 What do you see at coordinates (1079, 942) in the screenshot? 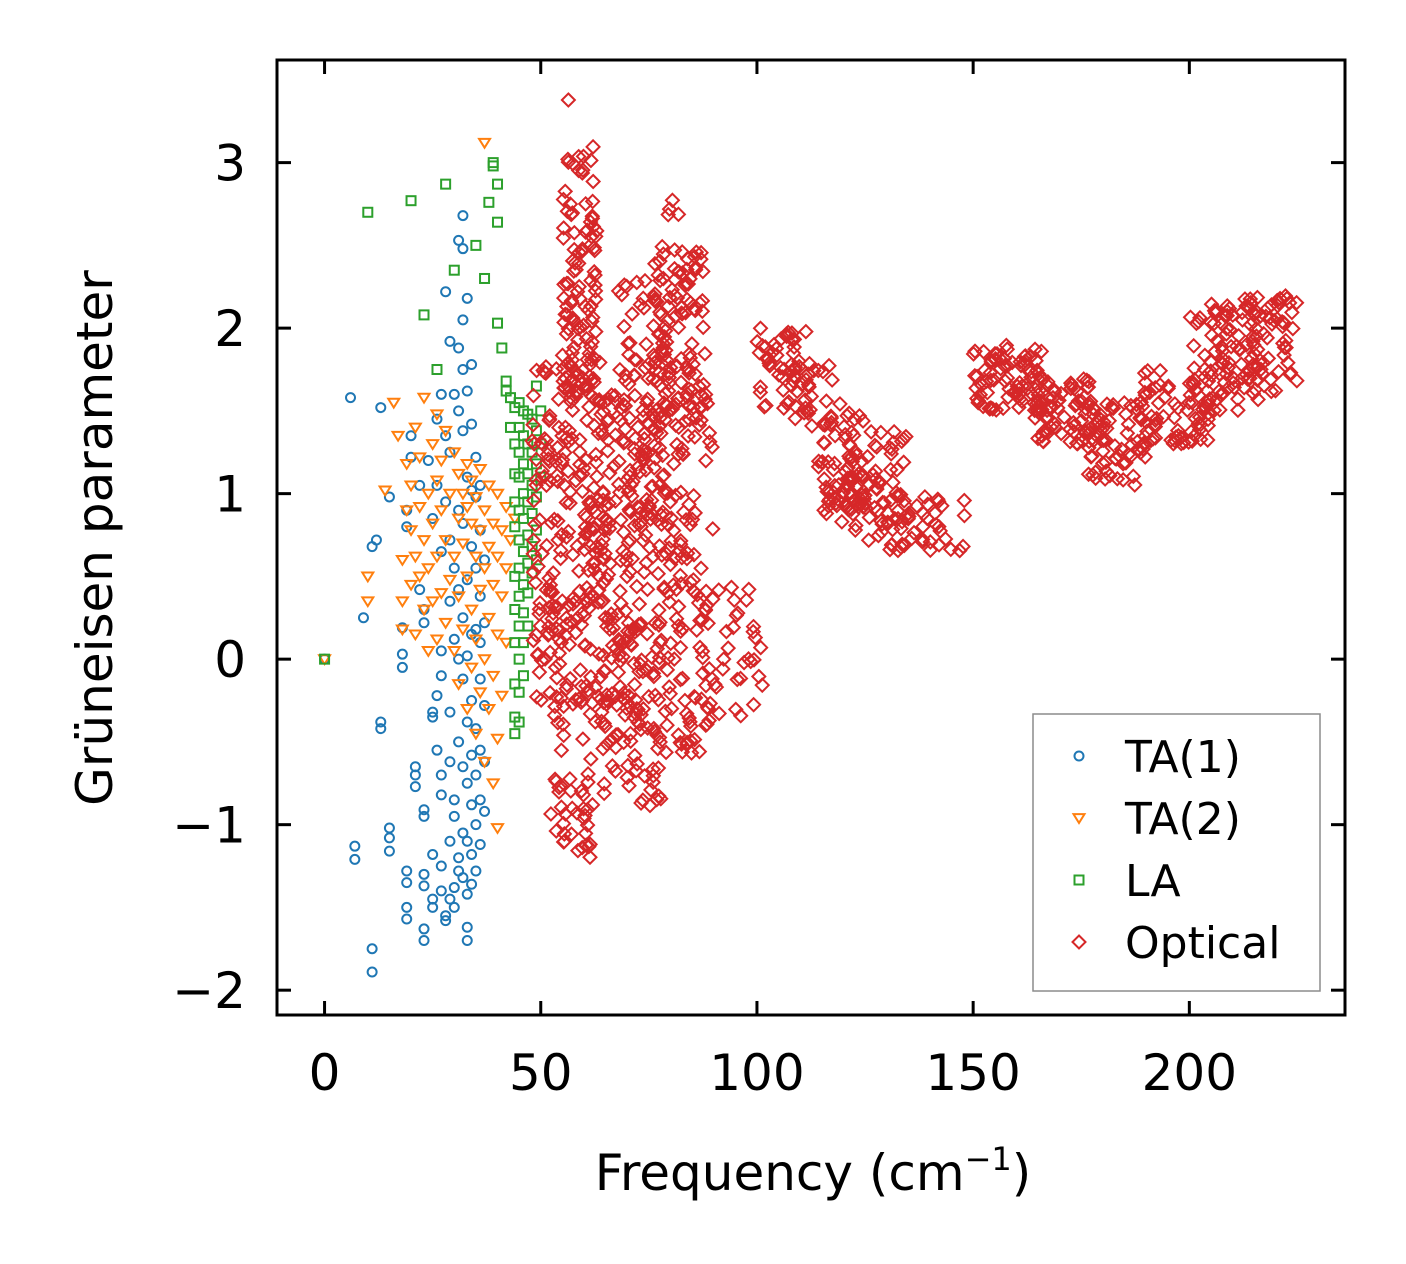
I see `legend-marker` at bounding box center [1079, 942].